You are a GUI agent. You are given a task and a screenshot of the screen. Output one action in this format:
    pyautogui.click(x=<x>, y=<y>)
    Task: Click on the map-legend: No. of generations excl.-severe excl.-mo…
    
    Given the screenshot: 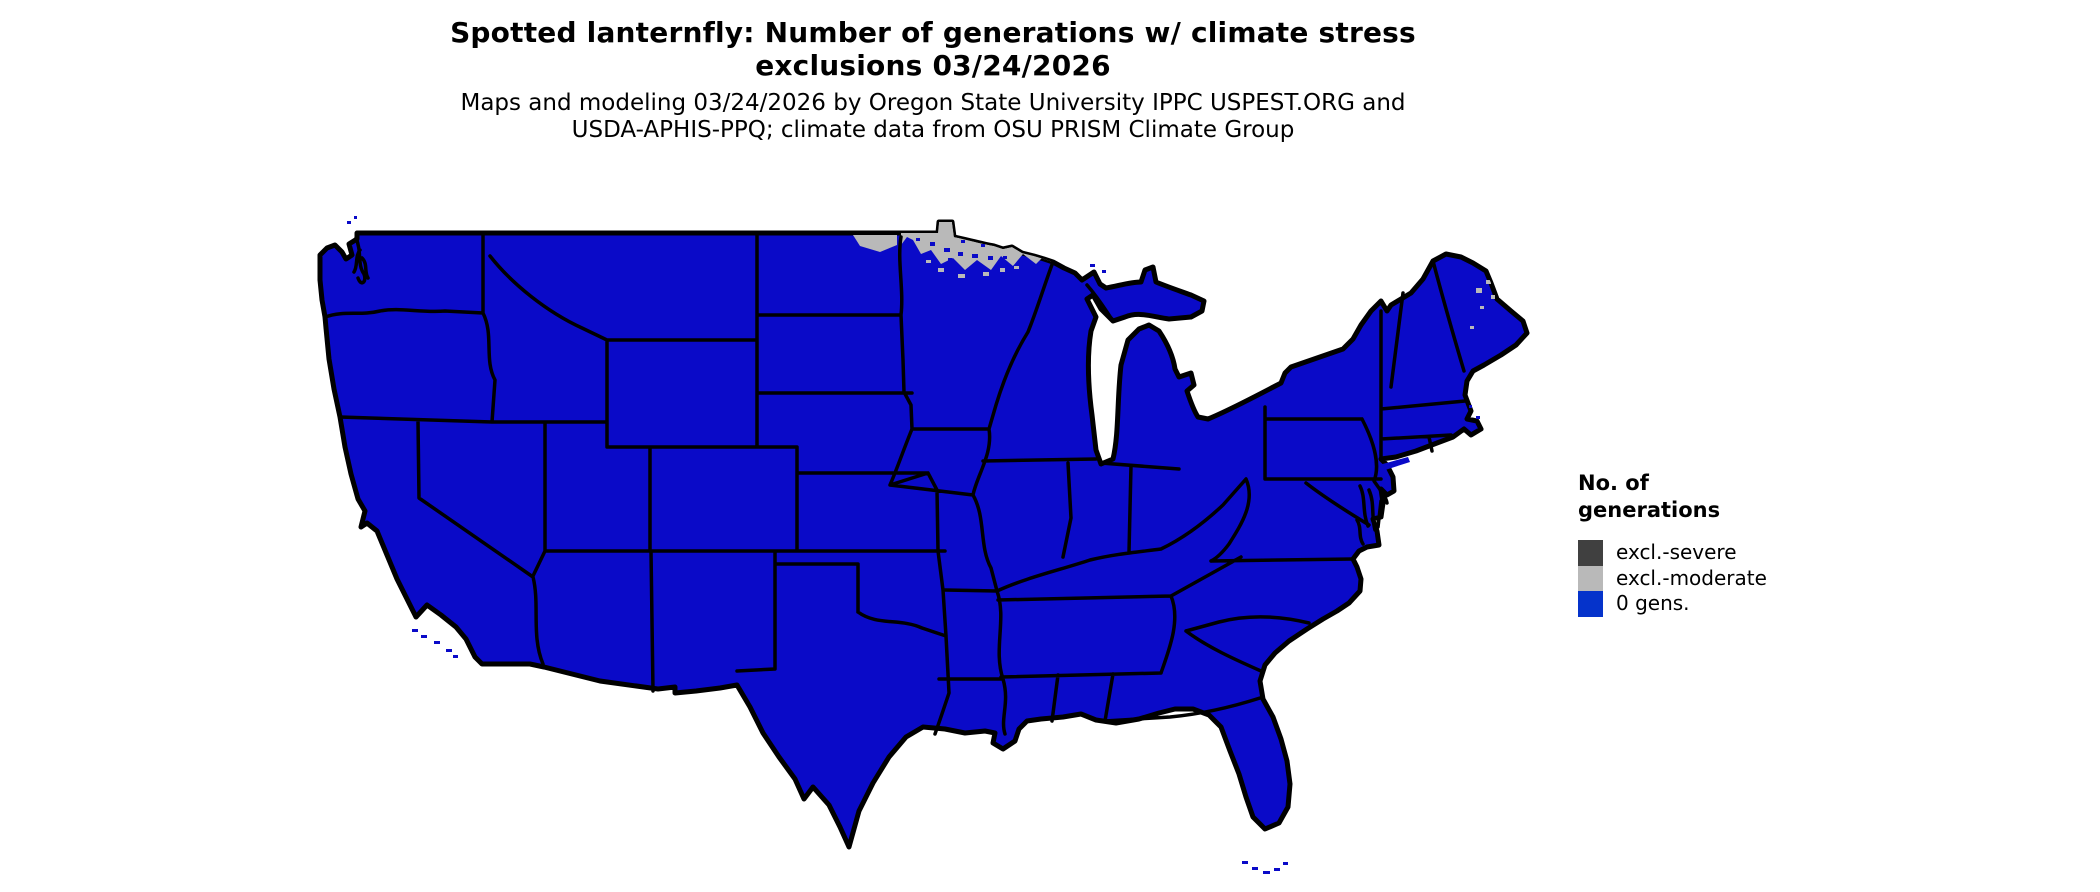 What is the action you would take?
    pyautogui.click(x=1728, y=543)
    